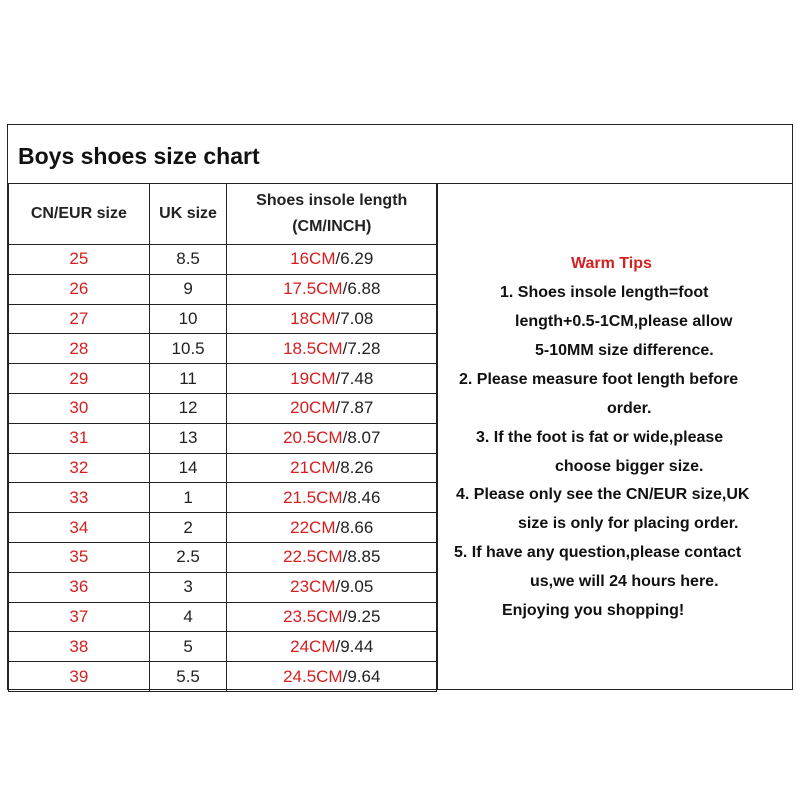 The image size is (800, 800). What do you see at coordinates (629, 466) in the screenshot?
I see `tip-line: choose bigger size.` at bounding box center [629, 466].